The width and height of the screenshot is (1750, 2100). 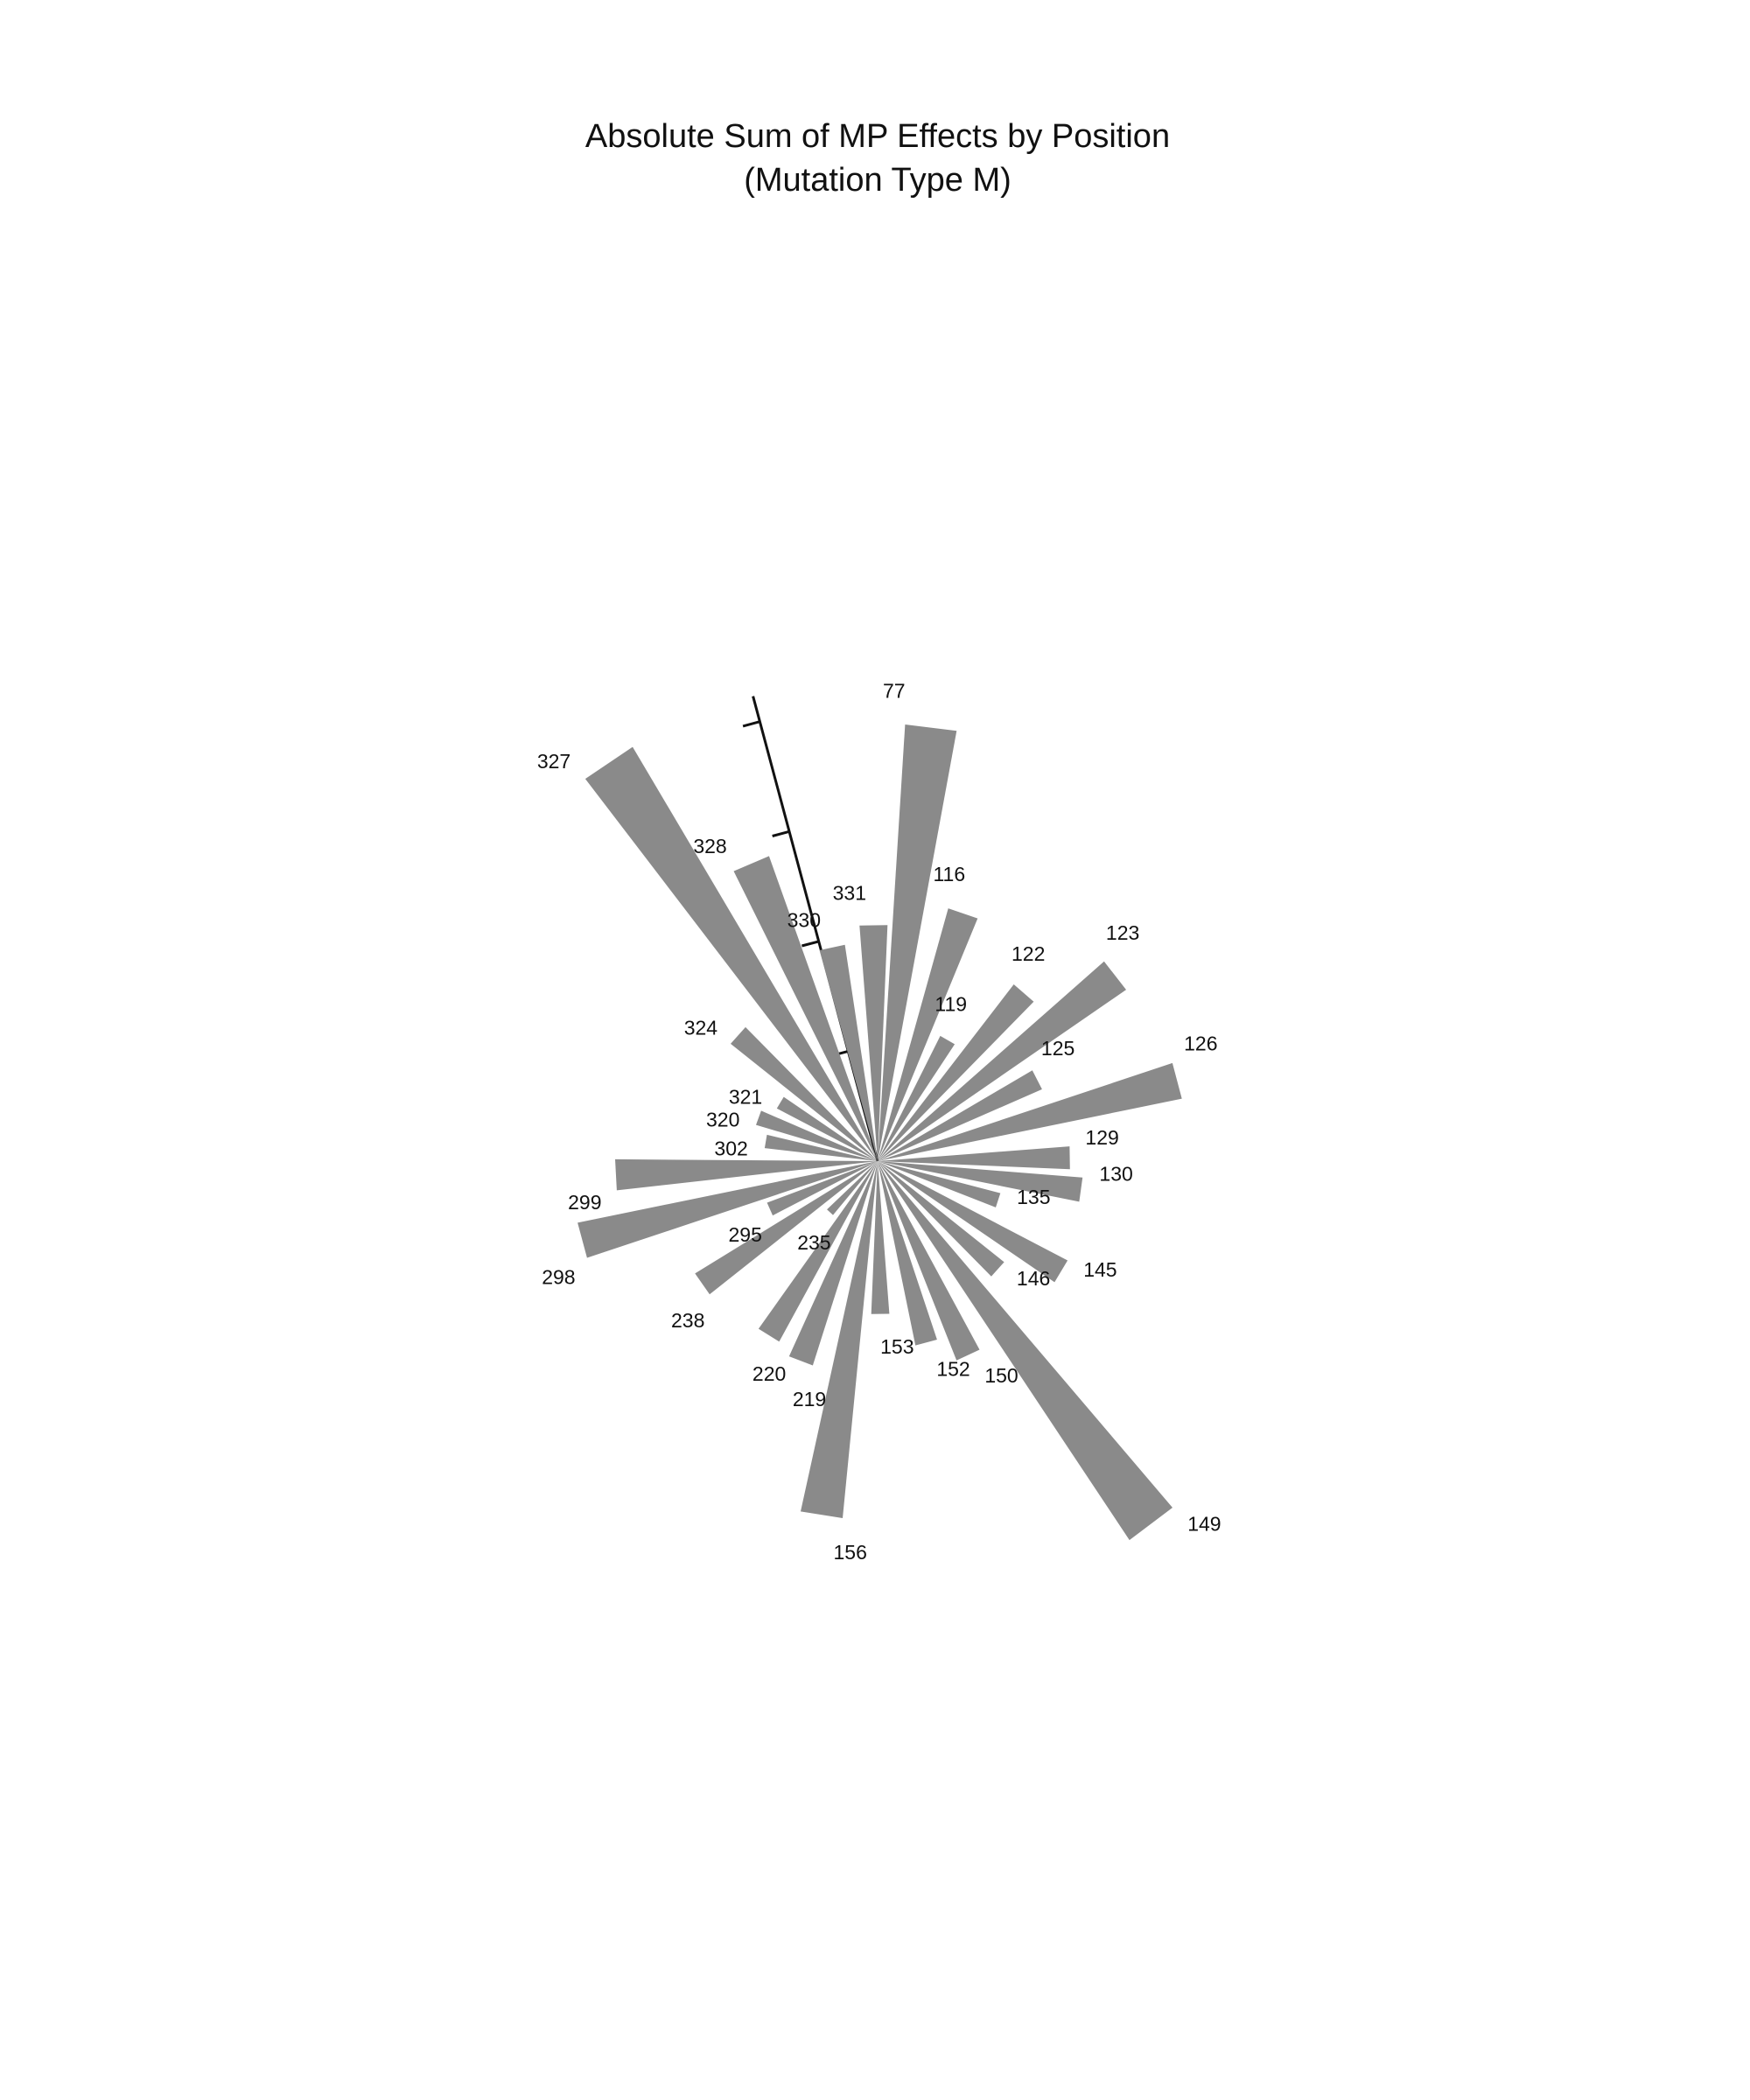 What do you see at coordinates (687, 1320) in the screenshot?
I see `label-position-238: 238` at bounding box center [687, 1320].